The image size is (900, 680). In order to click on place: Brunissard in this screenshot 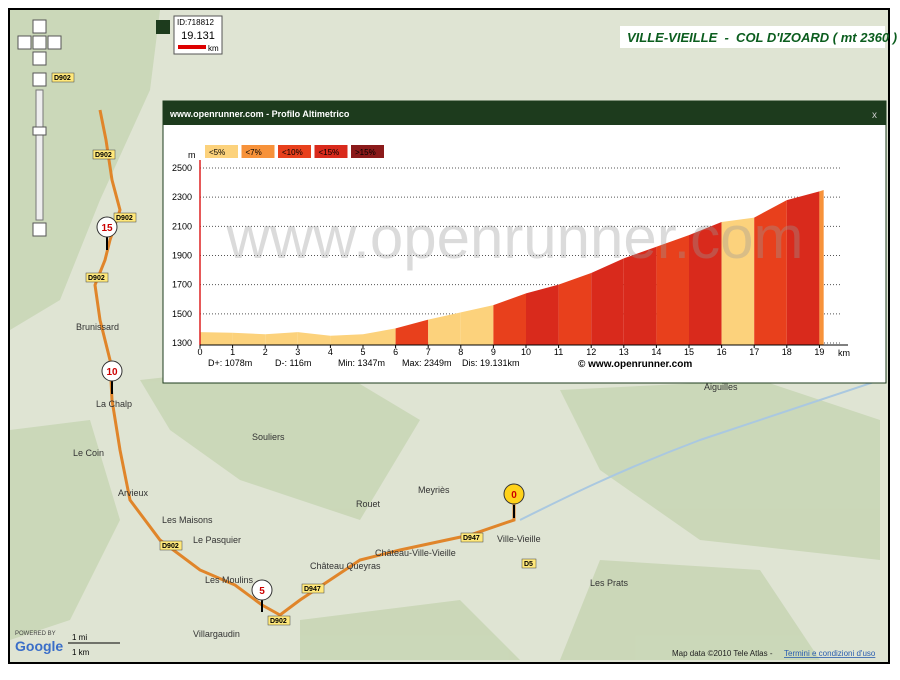, I will do `click(97, 327)`.